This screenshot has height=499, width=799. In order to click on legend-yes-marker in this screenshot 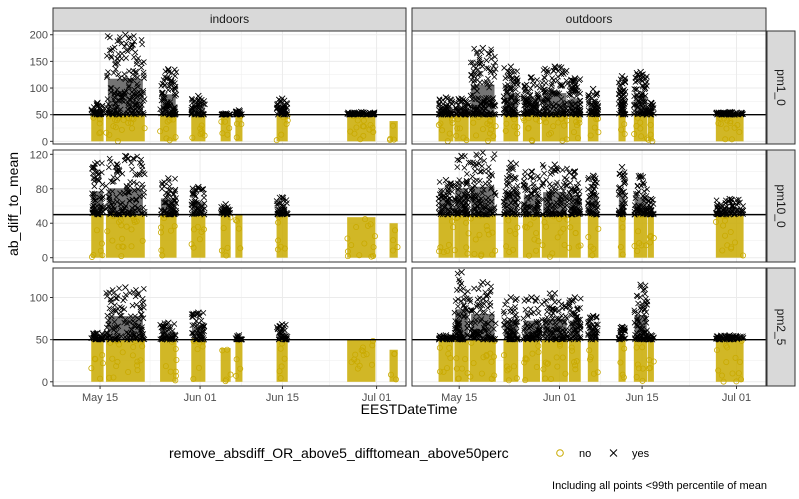, I will do `click(613, 453)`.